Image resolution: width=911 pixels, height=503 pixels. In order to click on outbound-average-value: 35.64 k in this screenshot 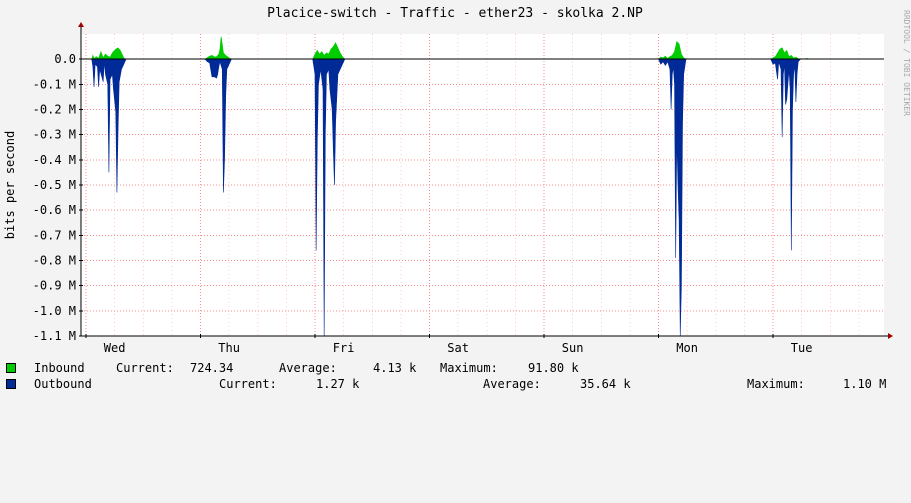, I will do `click(605, 384)`.